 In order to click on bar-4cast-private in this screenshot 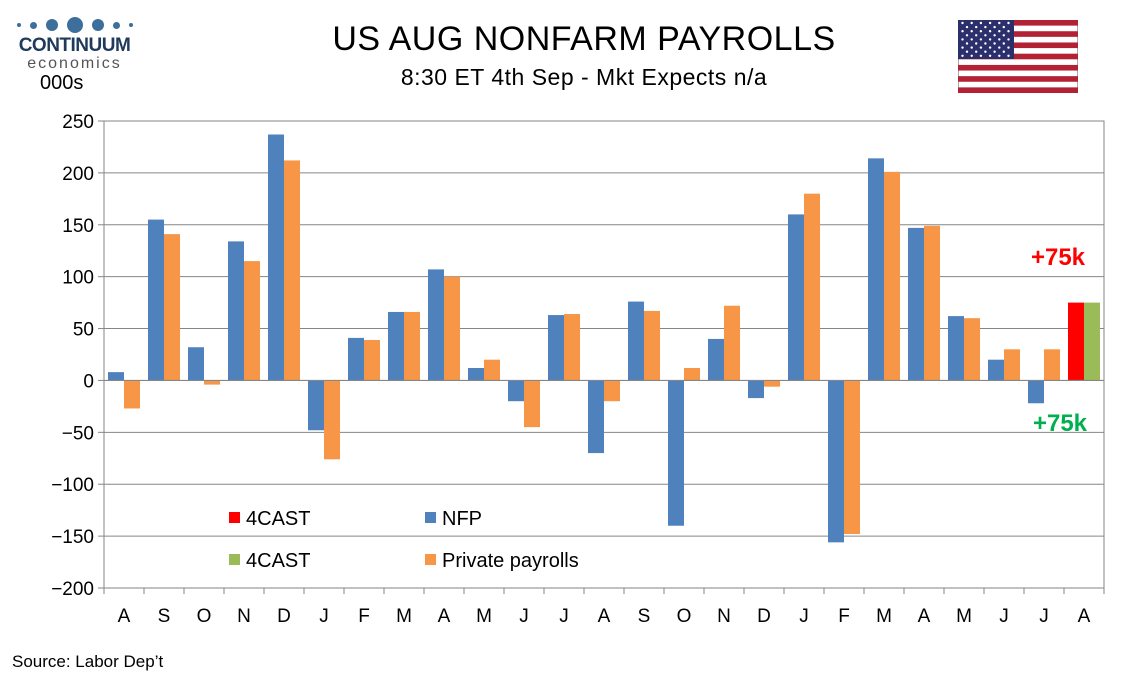, I will do `click(1092, 341)`.